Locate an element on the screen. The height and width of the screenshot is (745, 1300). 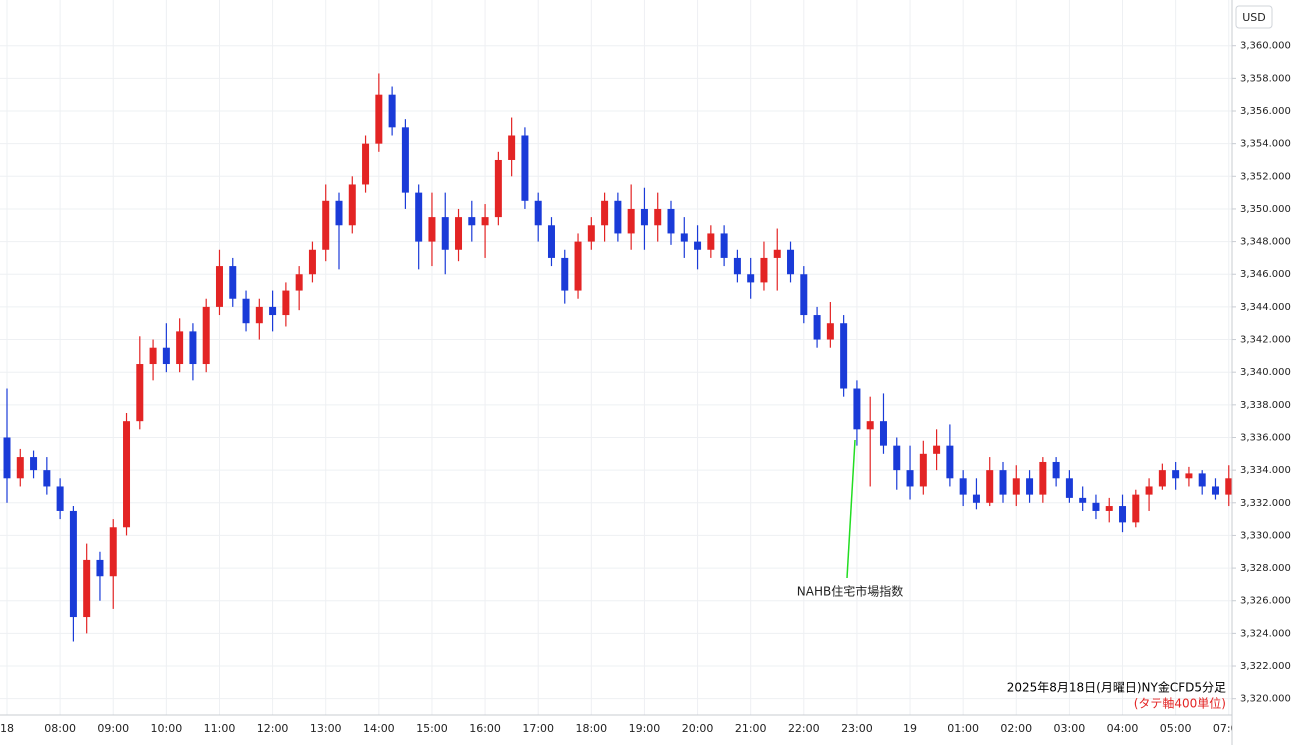
y-tick-label: 3,332.000 is located at coordinates (1265, 503).